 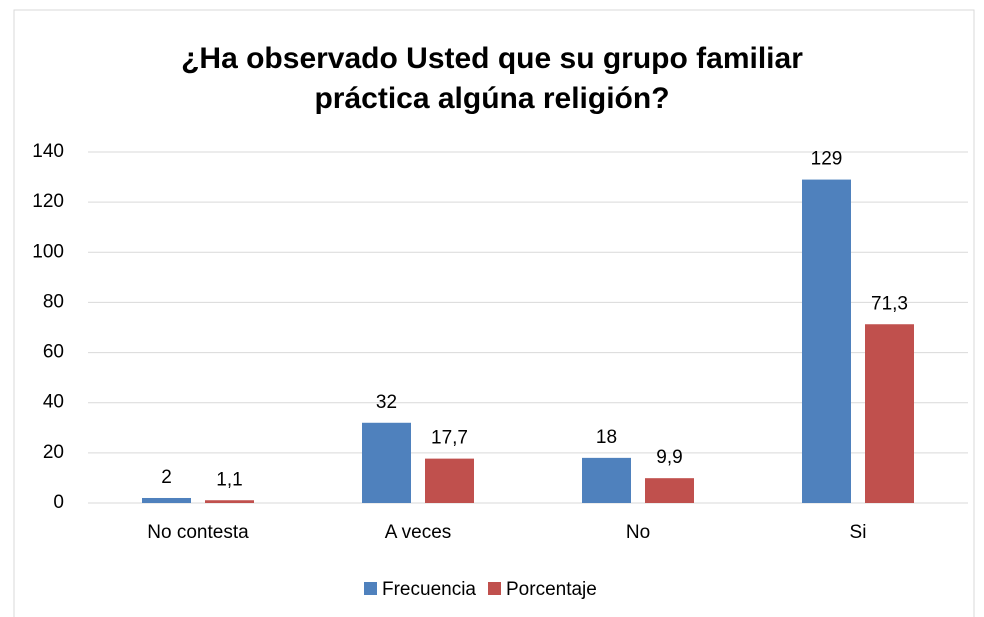 I want to click on data-label: 9,9, so click(x=669, y=457).